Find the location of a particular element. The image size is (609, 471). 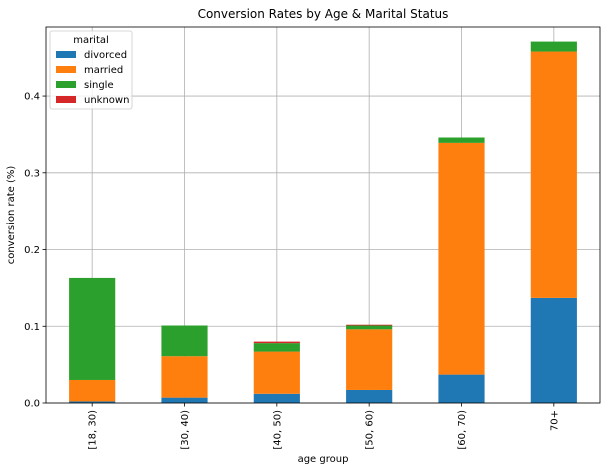

x-tick-label: [60, 70) is located at coordinates (462, 430).